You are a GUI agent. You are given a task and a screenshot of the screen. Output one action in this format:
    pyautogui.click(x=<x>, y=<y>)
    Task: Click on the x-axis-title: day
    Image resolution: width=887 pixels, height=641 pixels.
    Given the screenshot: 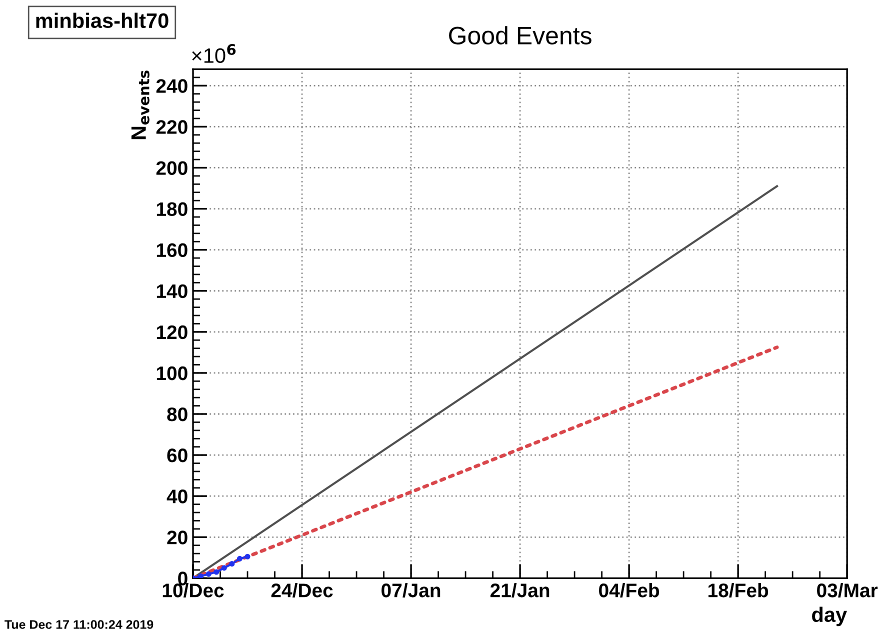 What is the action you would take?
    pyautogui.click(x=829, y=616)
    